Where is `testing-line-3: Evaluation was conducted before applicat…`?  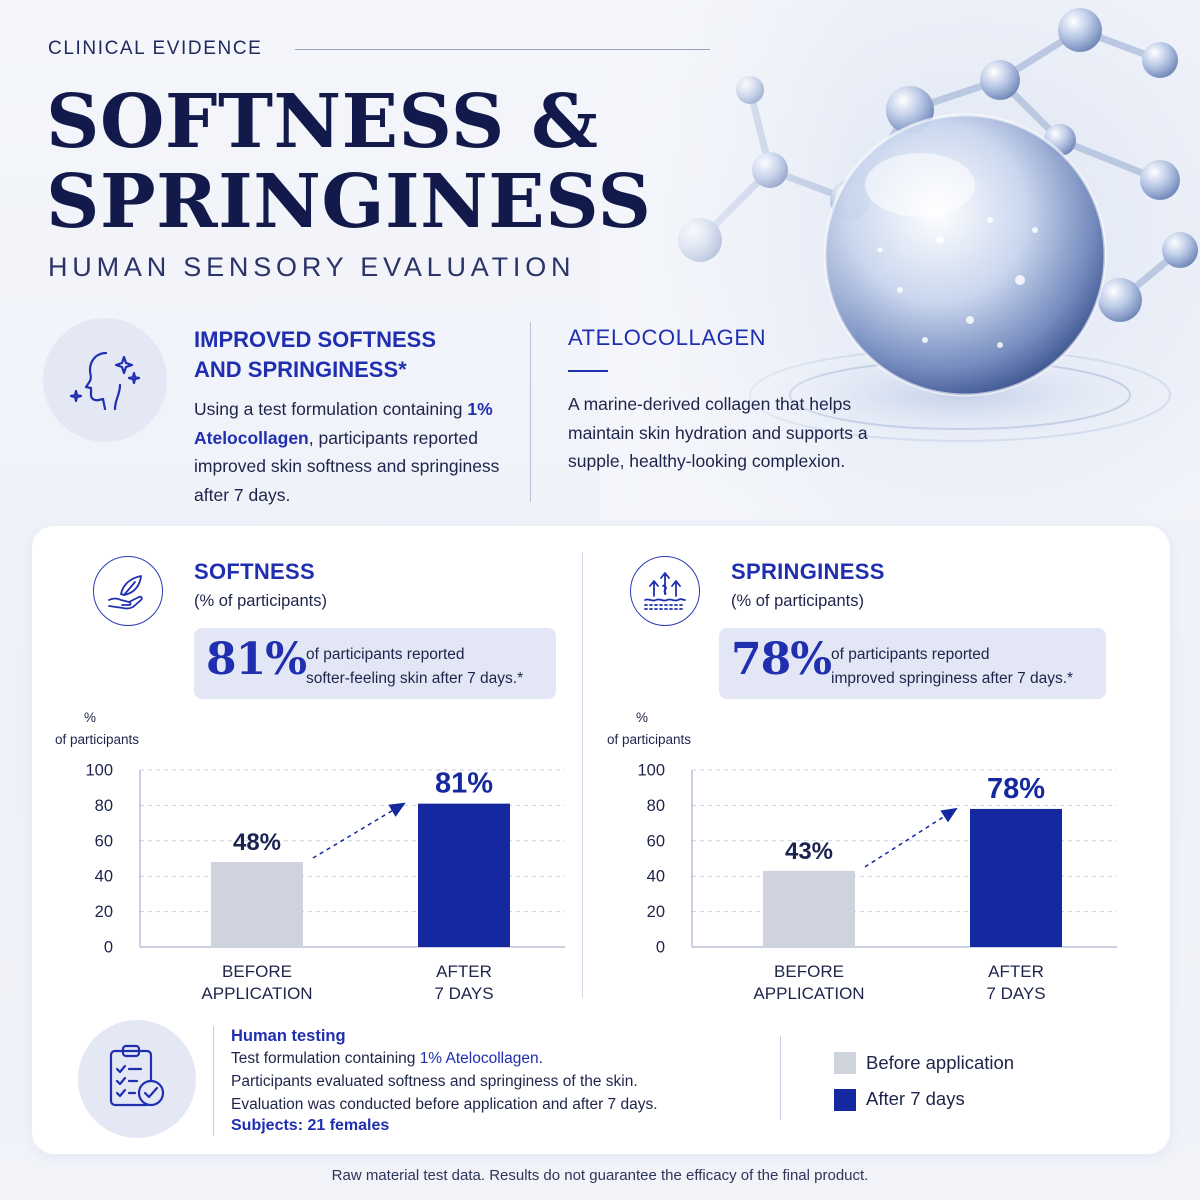 testing-line-3: Evaluation was conducted before applicat… is located at coordinates (444, 1104).